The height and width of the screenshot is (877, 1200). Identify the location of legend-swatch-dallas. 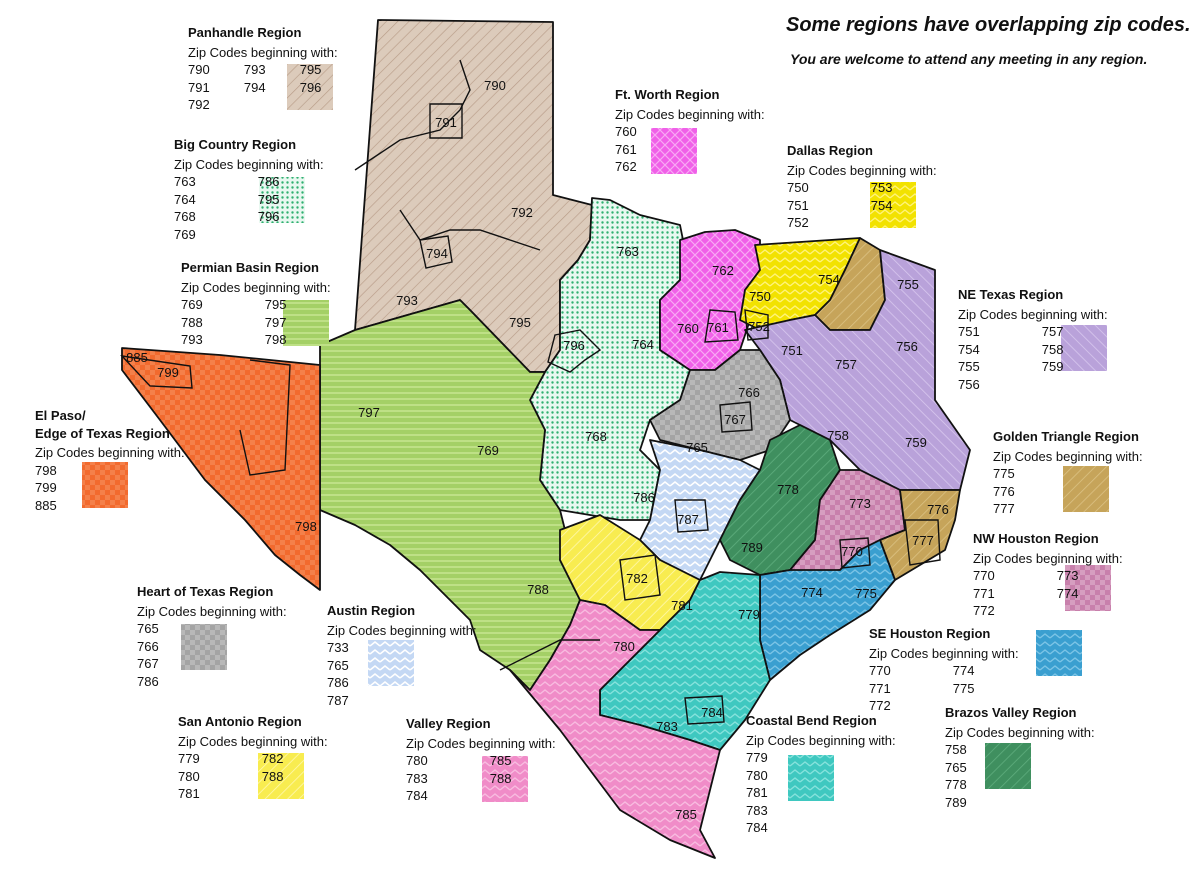
(893, 205).